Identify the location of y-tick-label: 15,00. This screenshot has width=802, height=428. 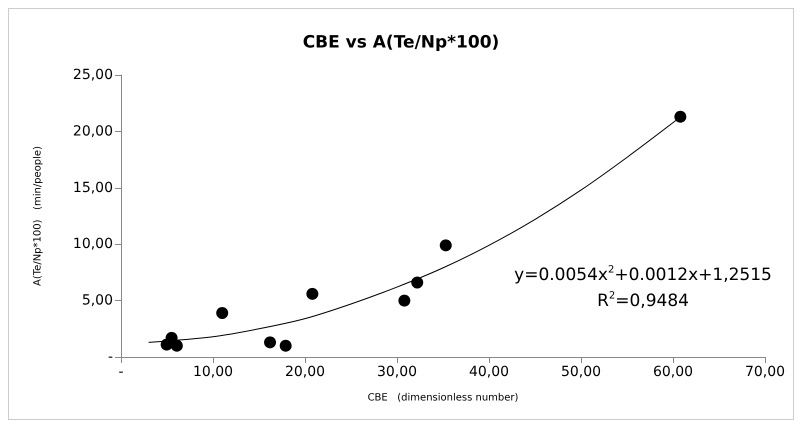
(92, 188).